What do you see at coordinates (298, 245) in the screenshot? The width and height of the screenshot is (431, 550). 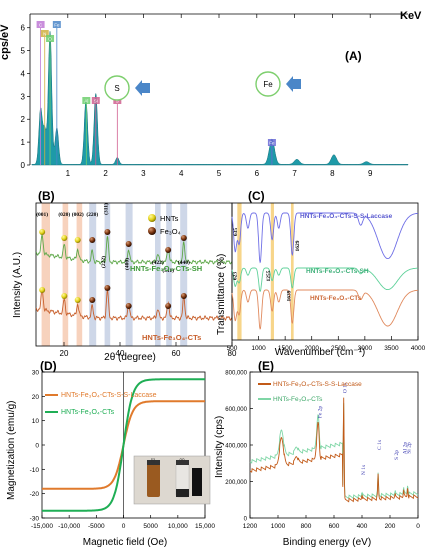 I see `ftir-band-label: 1629` at bounding box center [298, 245].